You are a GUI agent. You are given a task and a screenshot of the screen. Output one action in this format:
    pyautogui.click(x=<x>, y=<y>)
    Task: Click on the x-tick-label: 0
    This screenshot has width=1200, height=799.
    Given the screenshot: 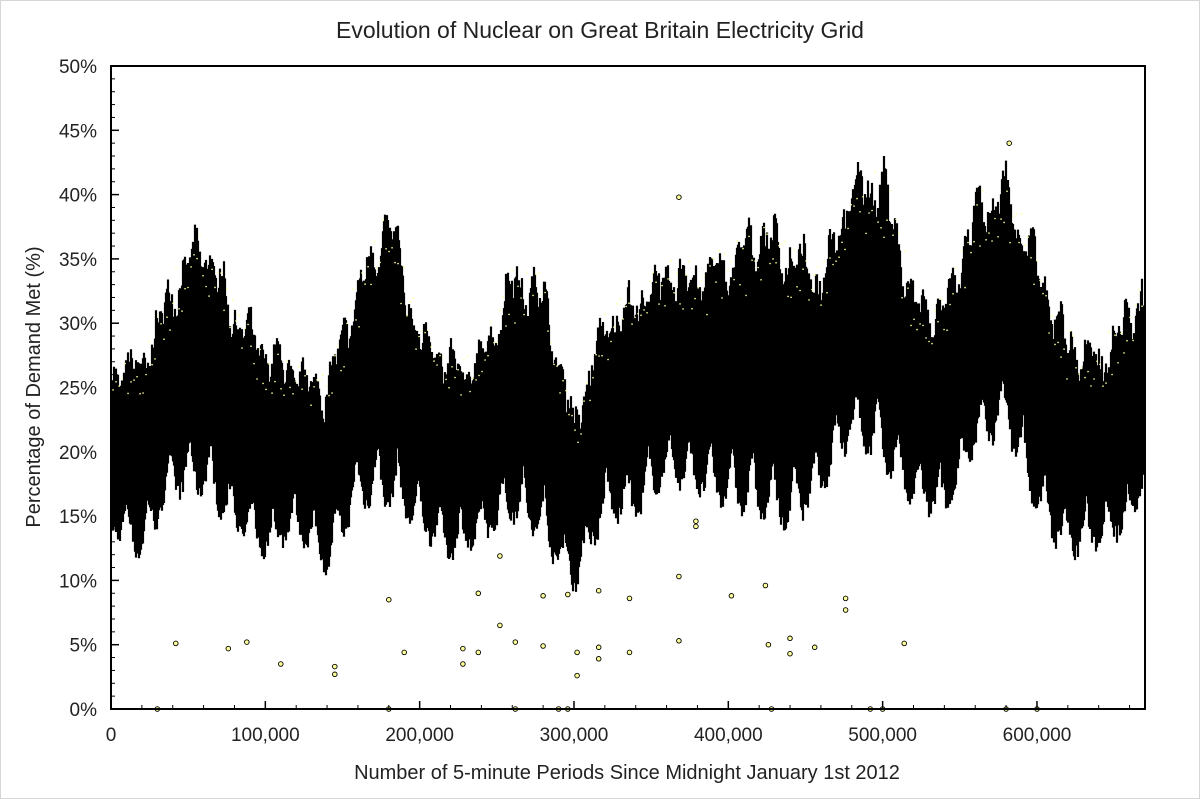 What is the action you would take?
    pyautogui.click(x=111, y=735)
    